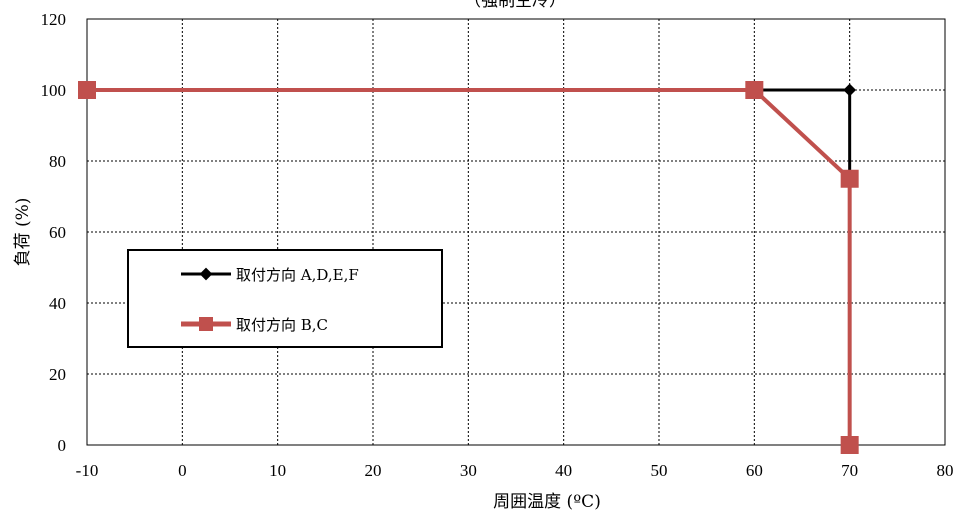  Describe the element at coordinates (297, 275) in the screenshot. I see `legend-label-series-1: 取付方向 A,D,E,F` at that location.